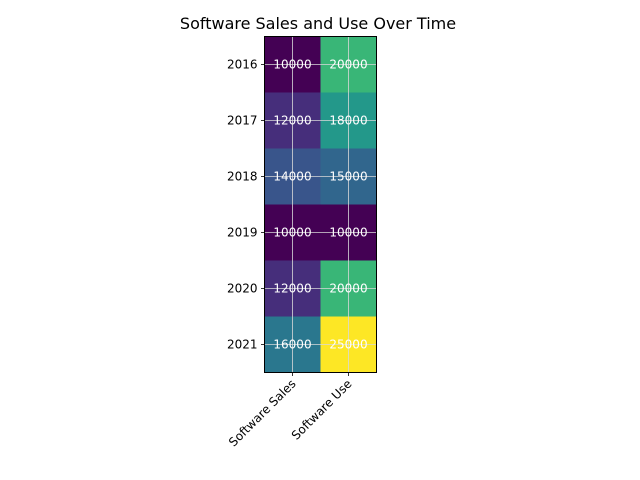 The height and width of the screenshot is (480, 640). Describe the element at coordinates (292, 345) in the screenshot. I see `cell-value-label: 16000` at that location.